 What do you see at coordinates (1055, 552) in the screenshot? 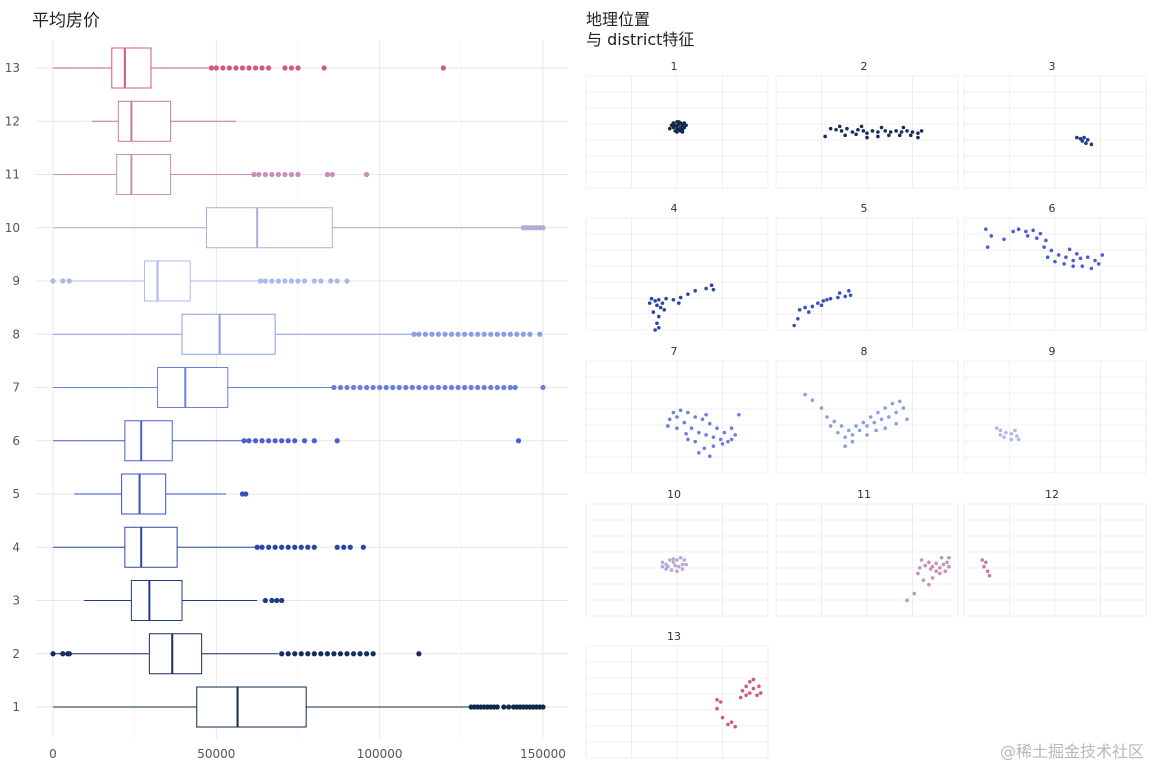
I see `facet-panel-12: 12` at bounding box center [1055, 552].